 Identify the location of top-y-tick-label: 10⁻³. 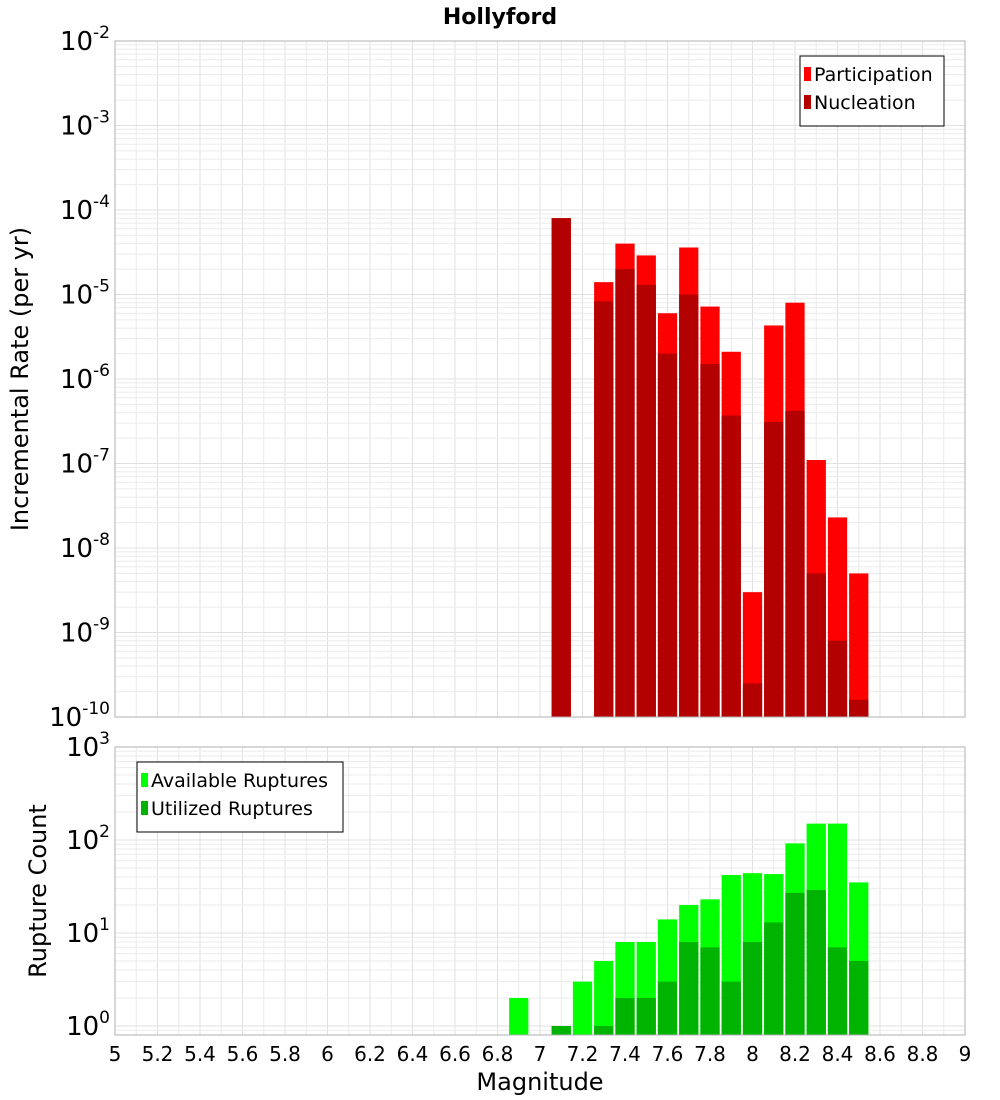
(85, 125).